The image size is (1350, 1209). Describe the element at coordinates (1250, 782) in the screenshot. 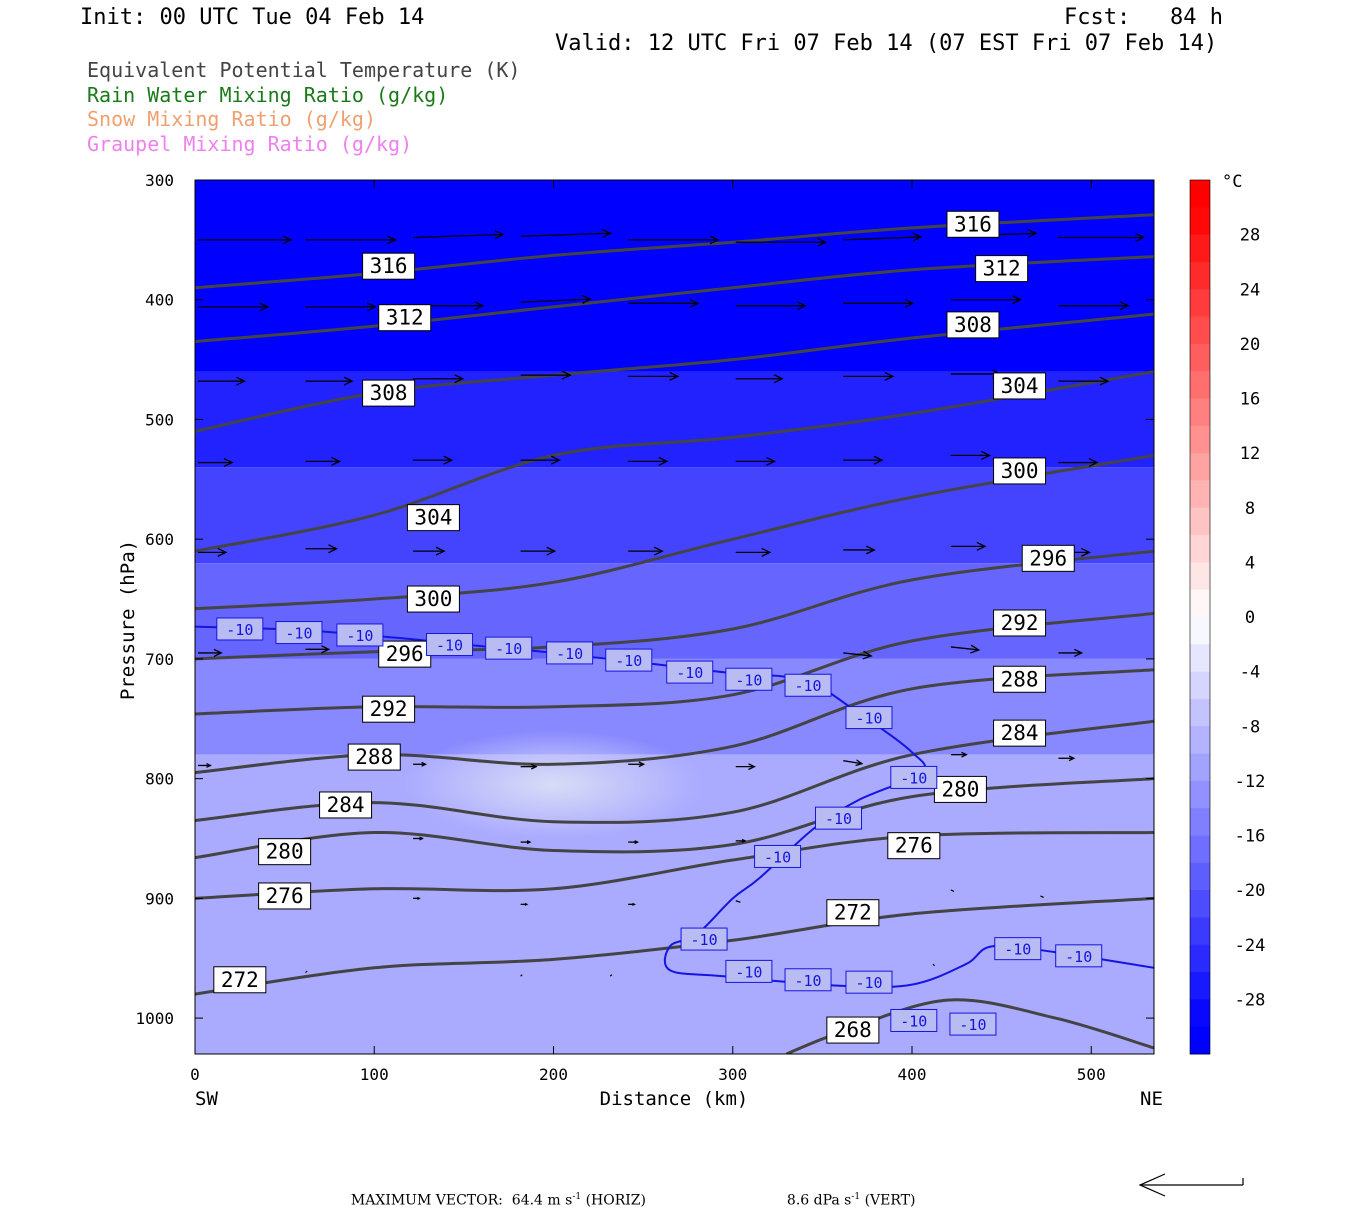

I see `colorbar-label-10: -12` at that location.